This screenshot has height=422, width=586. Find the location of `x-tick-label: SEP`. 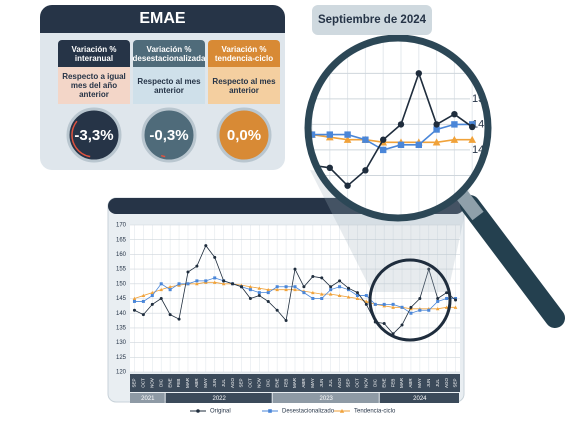

x-tick-label: SEP is located at coordinates (455, 382).